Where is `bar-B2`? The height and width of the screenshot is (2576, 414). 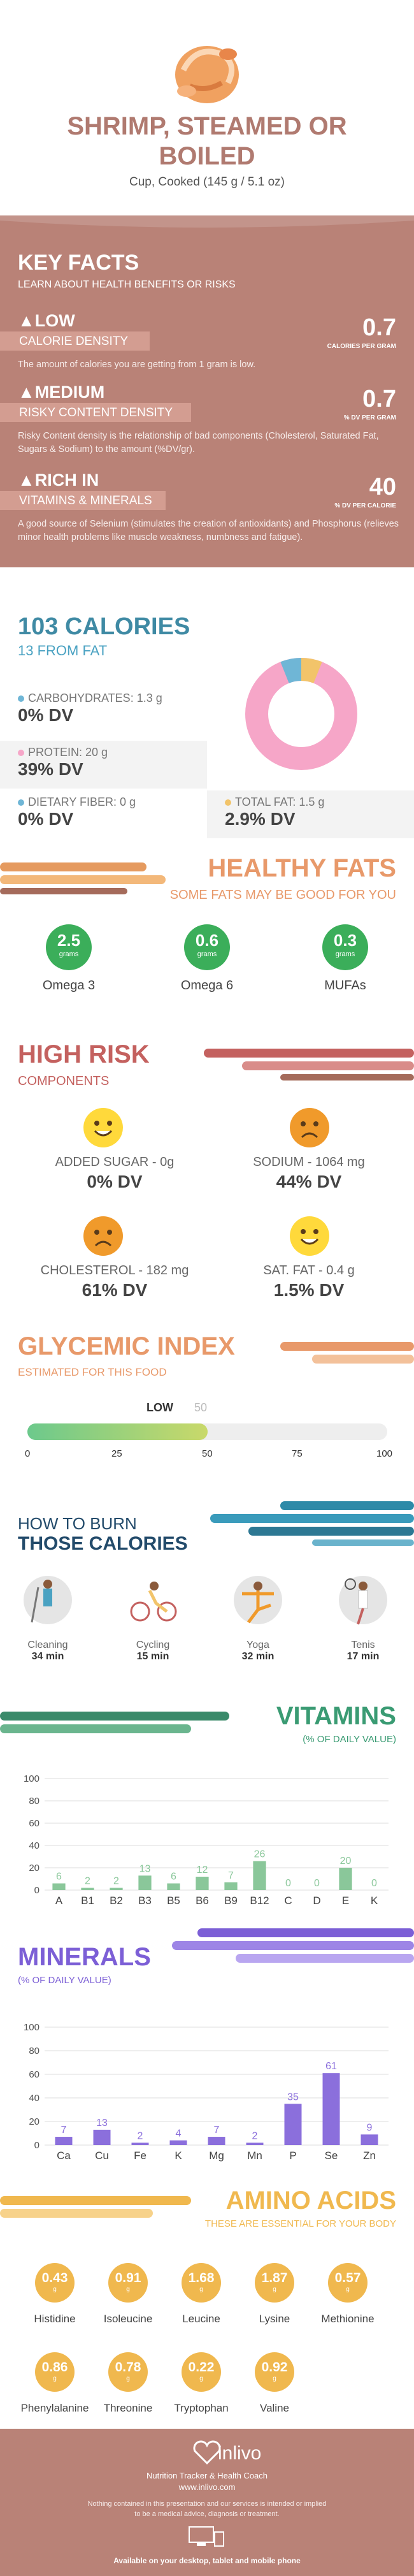 bar-B2 is located at coordinates (117, 1889).